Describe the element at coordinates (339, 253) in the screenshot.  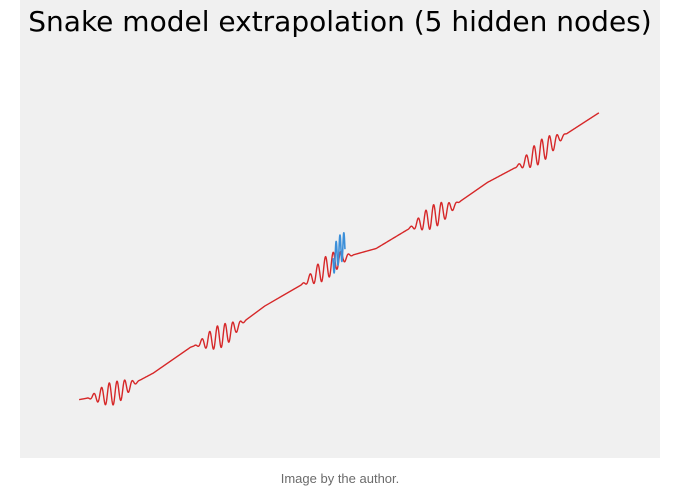
I see `series-line-training` at that location.